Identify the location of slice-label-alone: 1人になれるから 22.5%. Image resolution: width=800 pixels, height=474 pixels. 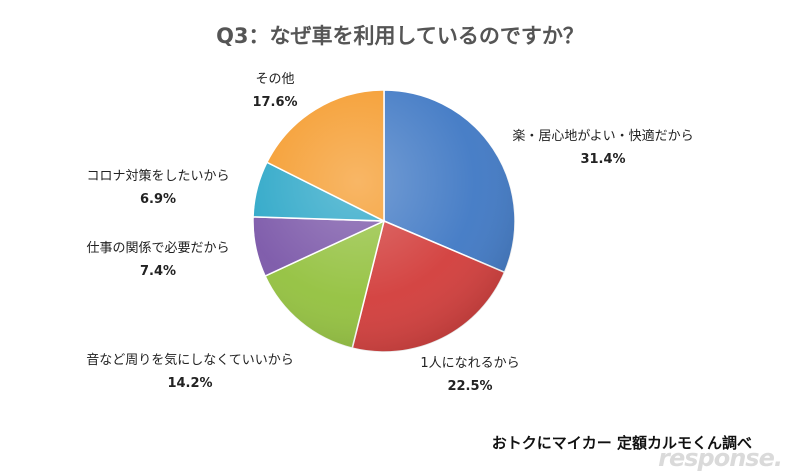
(470, 375).